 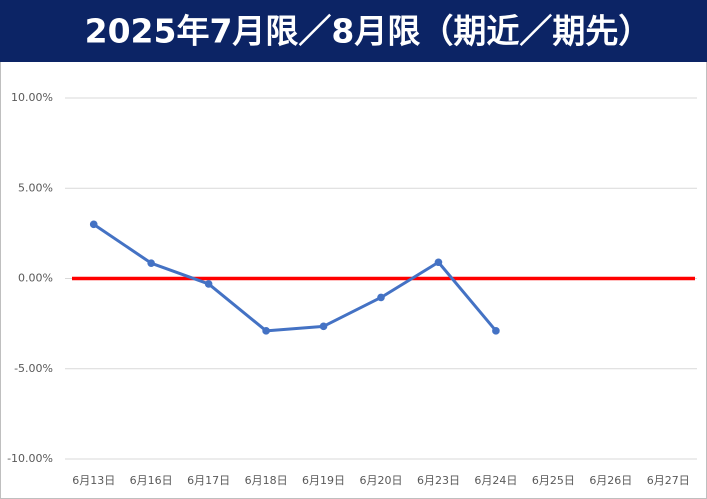 I want to click on x-tick-label: 6月24日, so click(x=495, y=480).